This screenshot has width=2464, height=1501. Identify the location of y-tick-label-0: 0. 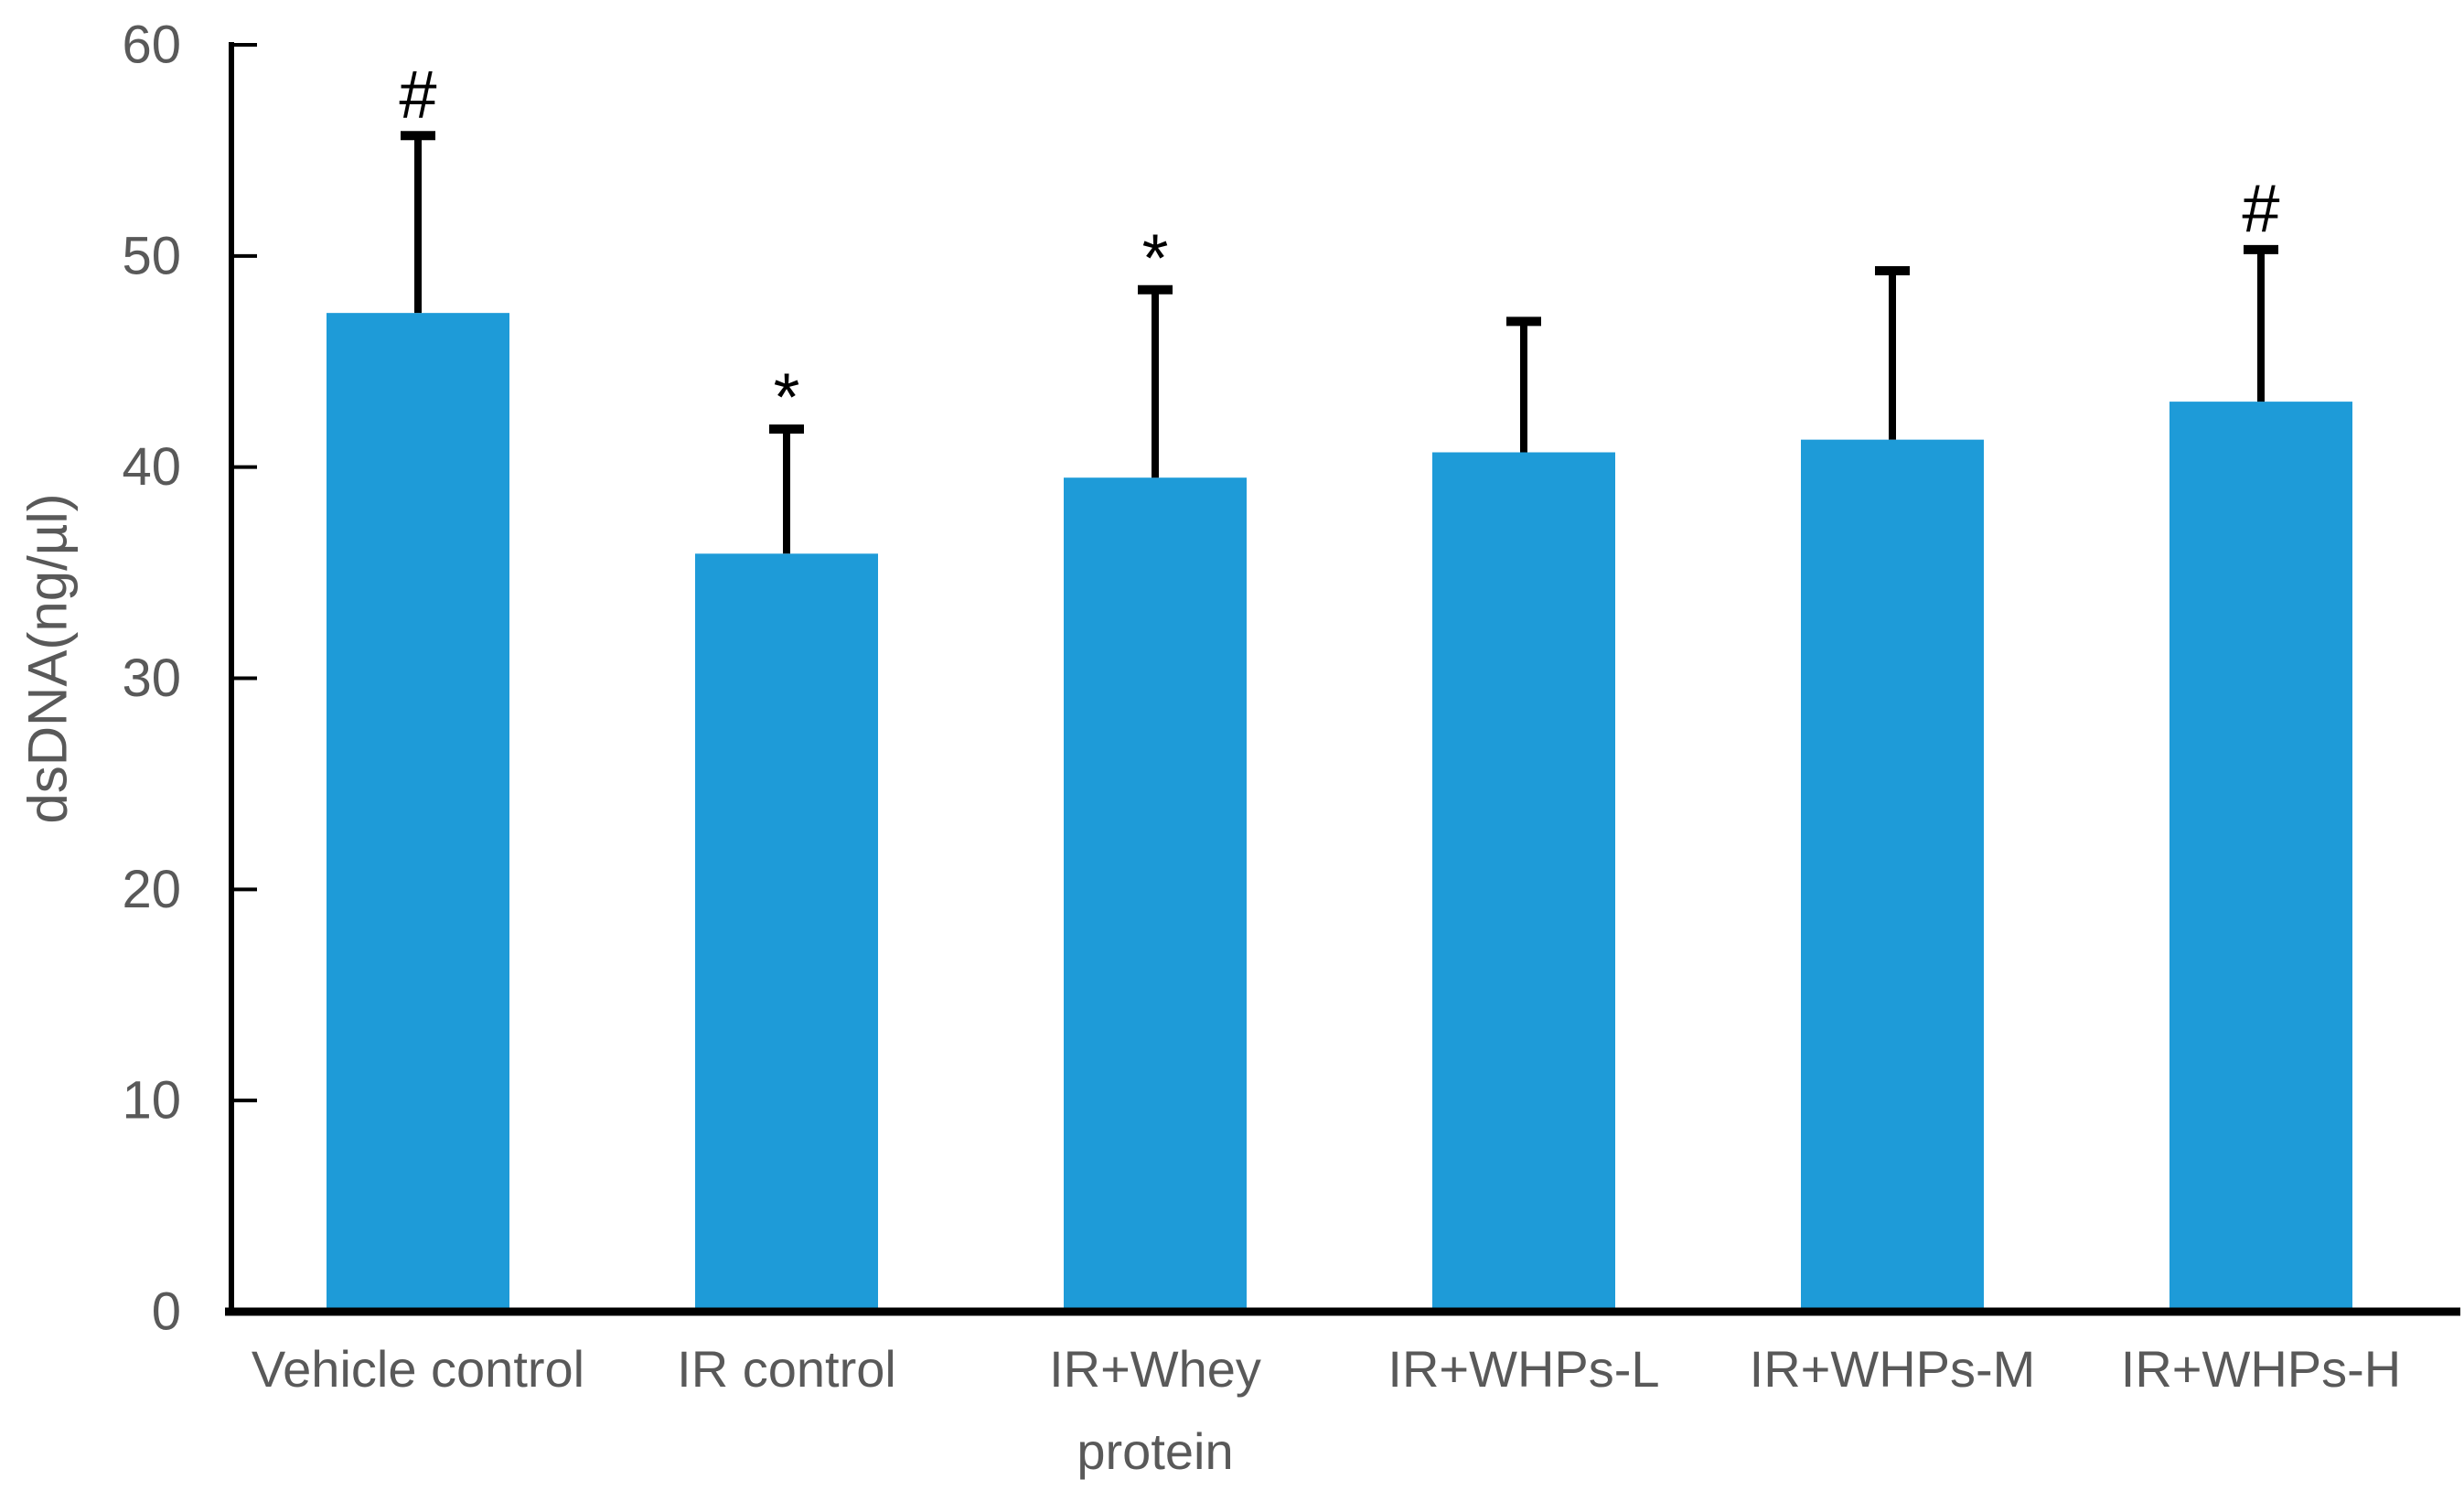
(166, 1312).